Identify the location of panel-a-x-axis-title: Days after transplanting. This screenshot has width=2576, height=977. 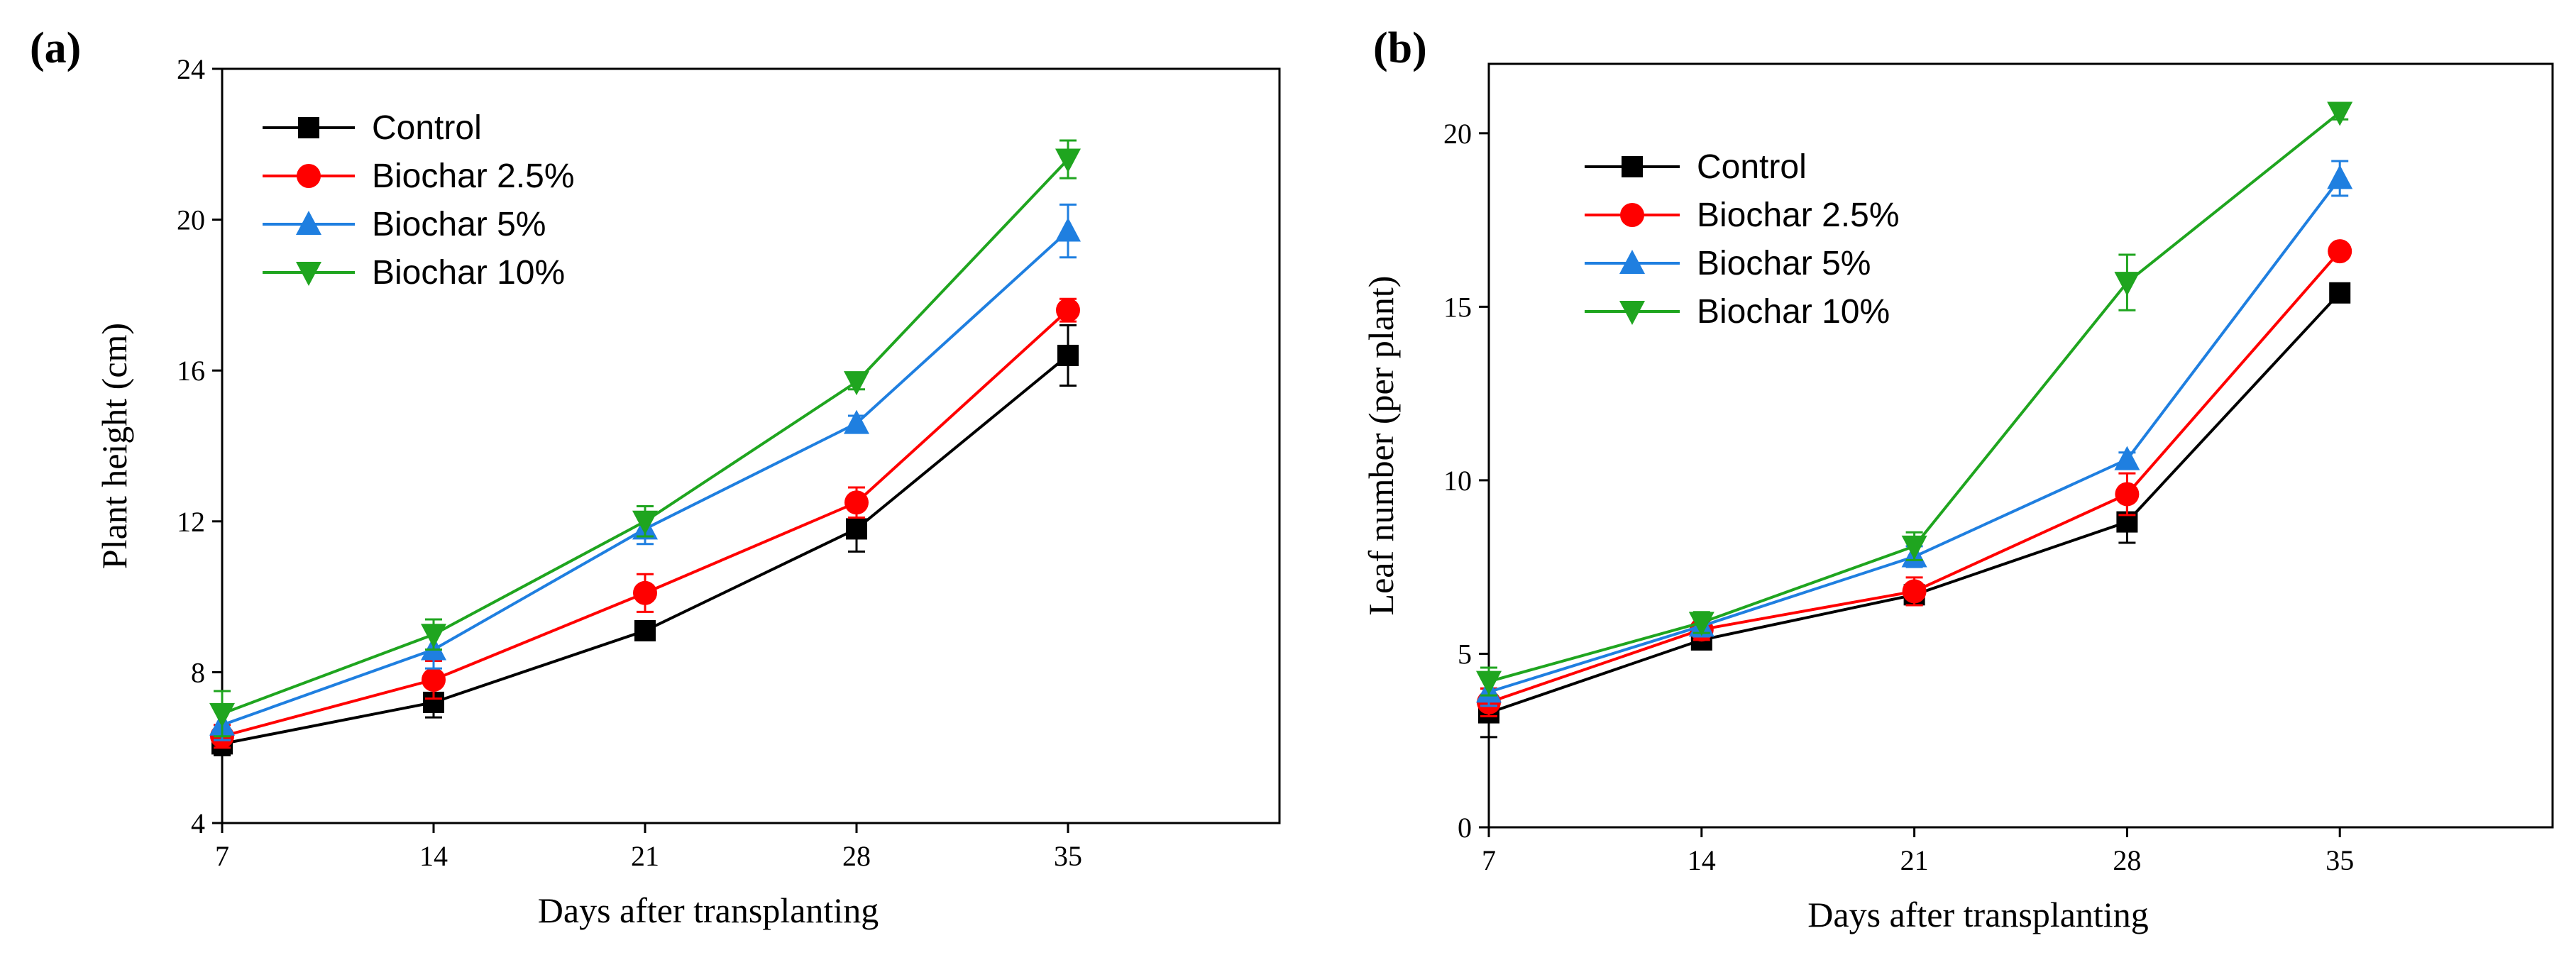
(708, 910).